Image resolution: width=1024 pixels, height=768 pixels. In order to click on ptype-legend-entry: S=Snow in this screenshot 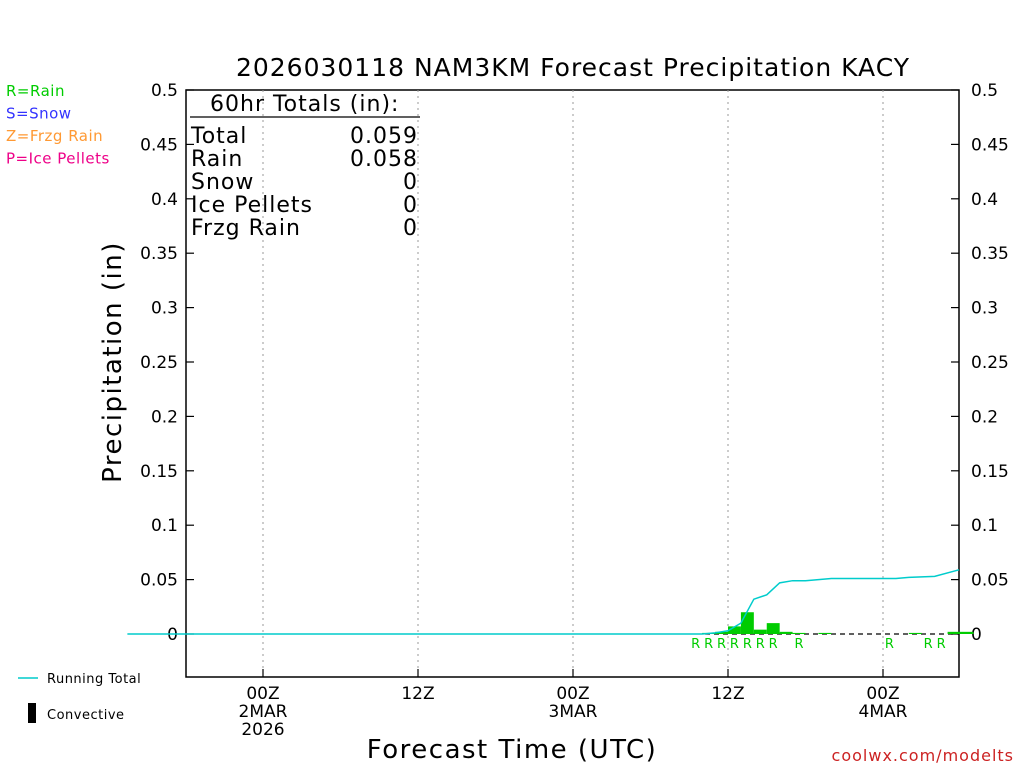, I will do `click(39, 114)`.